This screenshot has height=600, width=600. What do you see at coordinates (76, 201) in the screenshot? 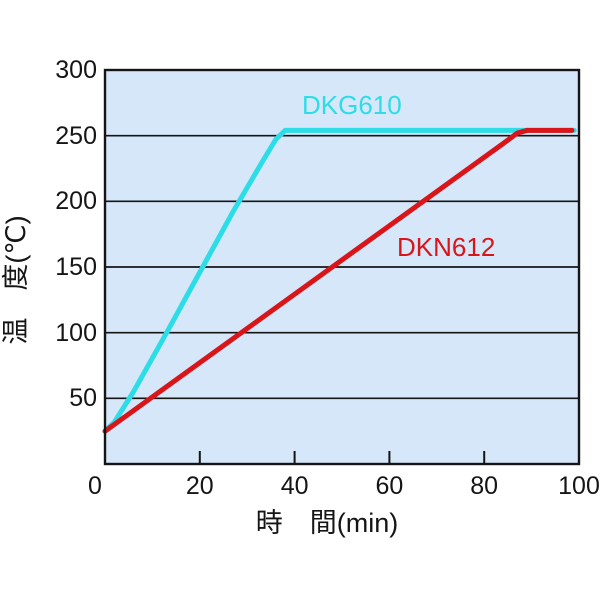
I see `y-tick-label-200: 200` at bounding box center [76, 201].